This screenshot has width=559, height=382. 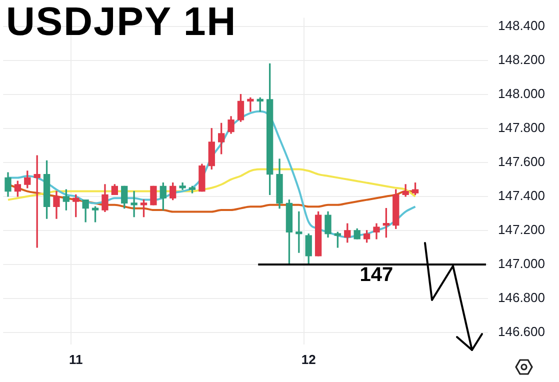 I want to click on y-tick-label: 147.000, so click(x=522, y=264).